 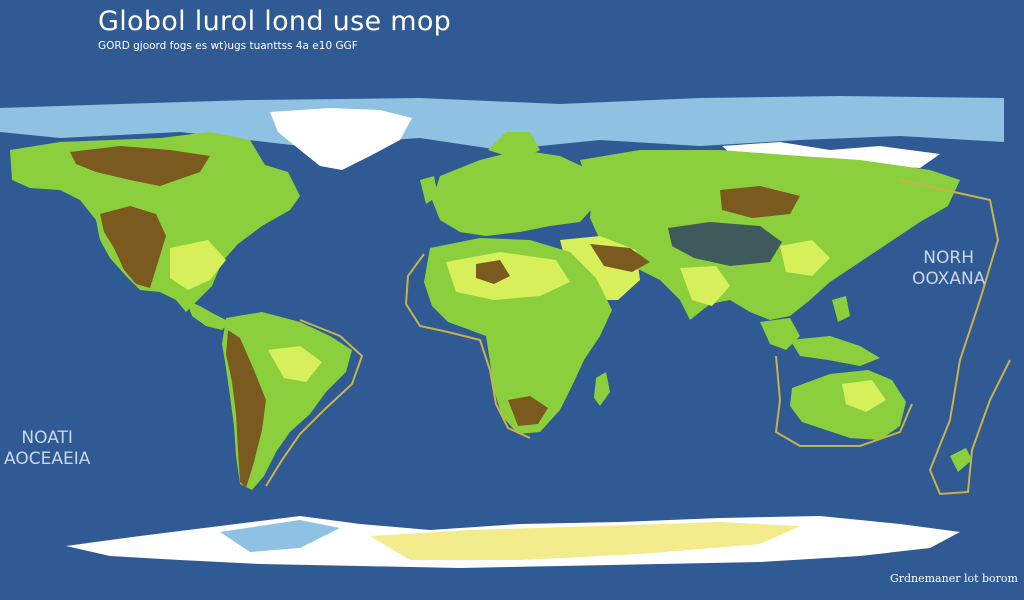 I want to click on australia-boundary-line, so click(x=843, y=401).